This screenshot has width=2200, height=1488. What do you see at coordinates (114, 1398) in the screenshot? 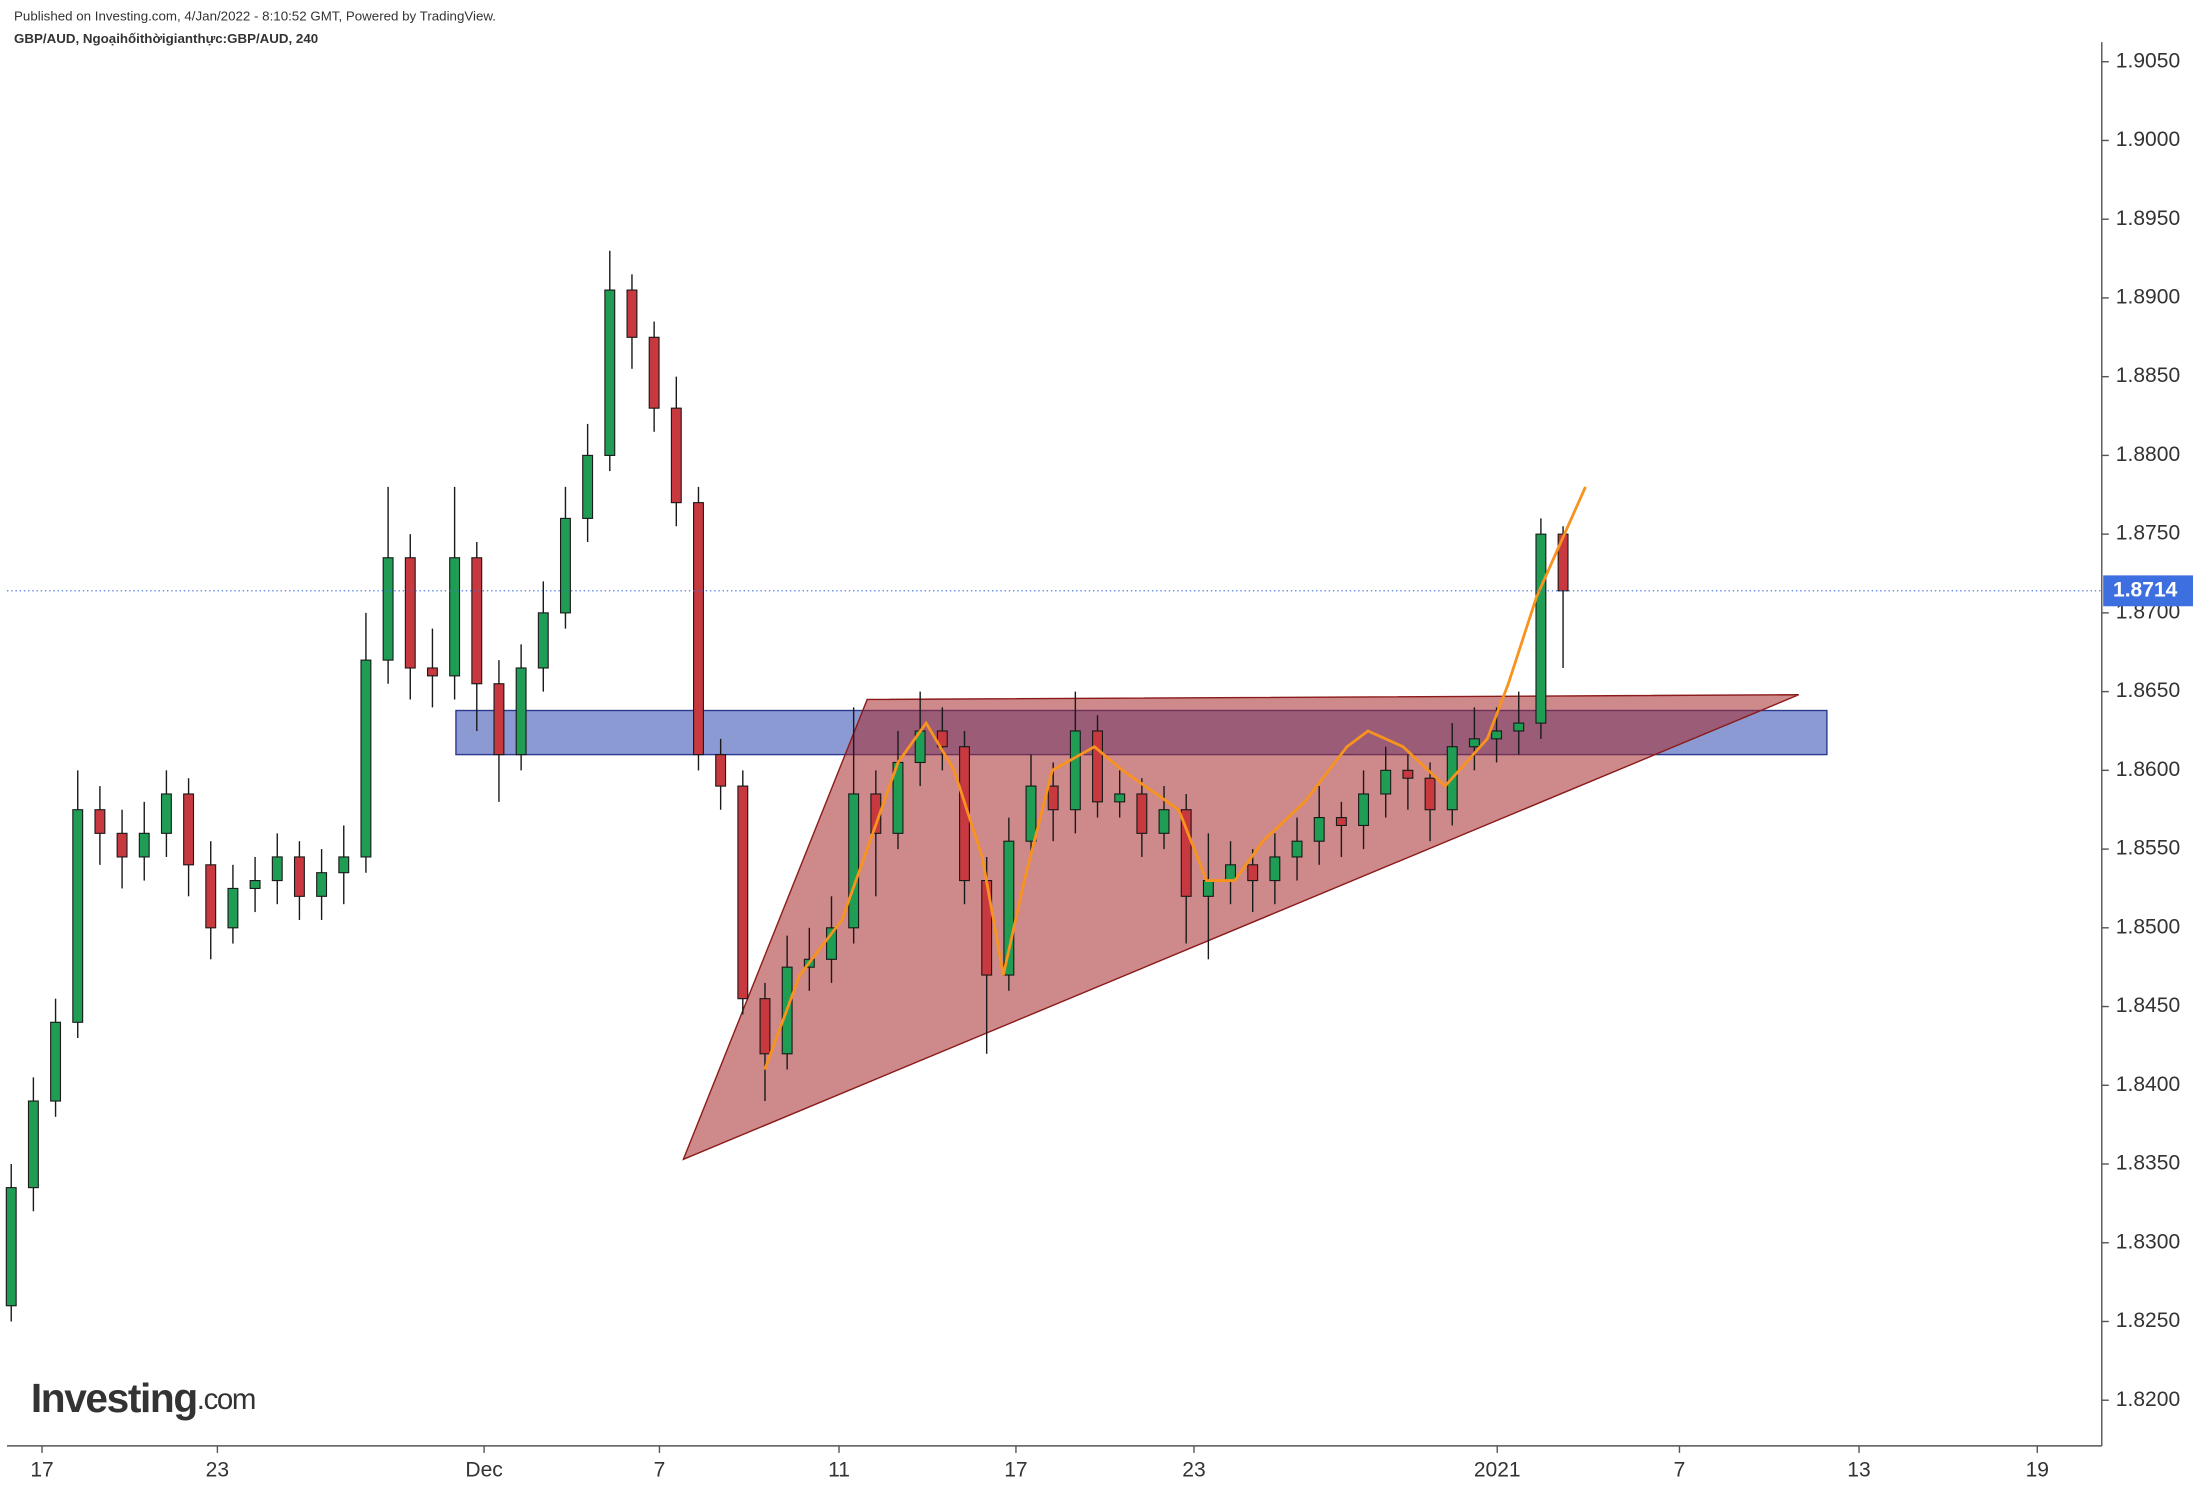
I see `logo-brand: Investing` at bounding box center [114, 1398].